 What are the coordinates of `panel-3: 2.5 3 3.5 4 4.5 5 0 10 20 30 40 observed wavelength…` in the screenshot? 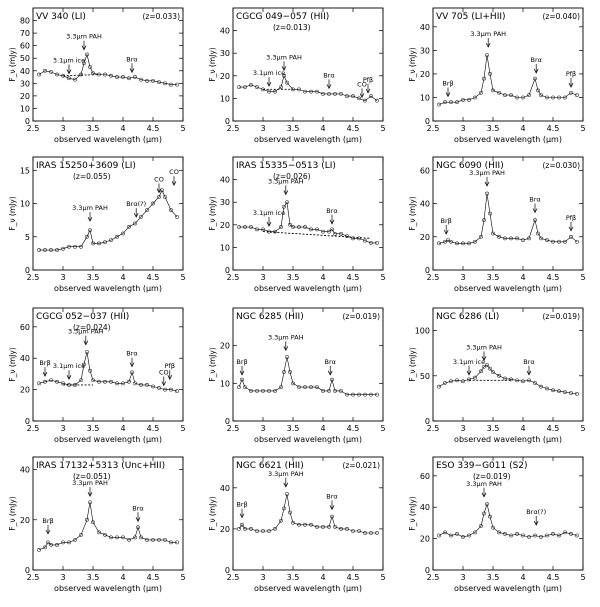 It's located at (497, 75).